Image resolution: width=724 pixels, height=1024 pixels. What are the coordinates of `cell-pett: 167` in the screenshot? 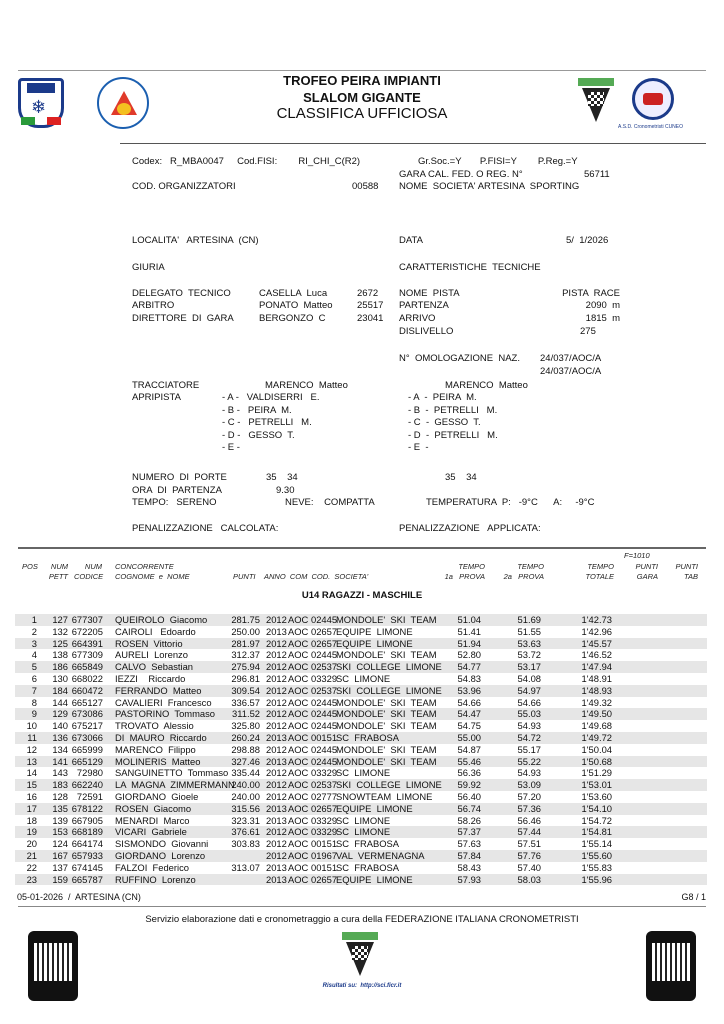 It's located at (60, 855).